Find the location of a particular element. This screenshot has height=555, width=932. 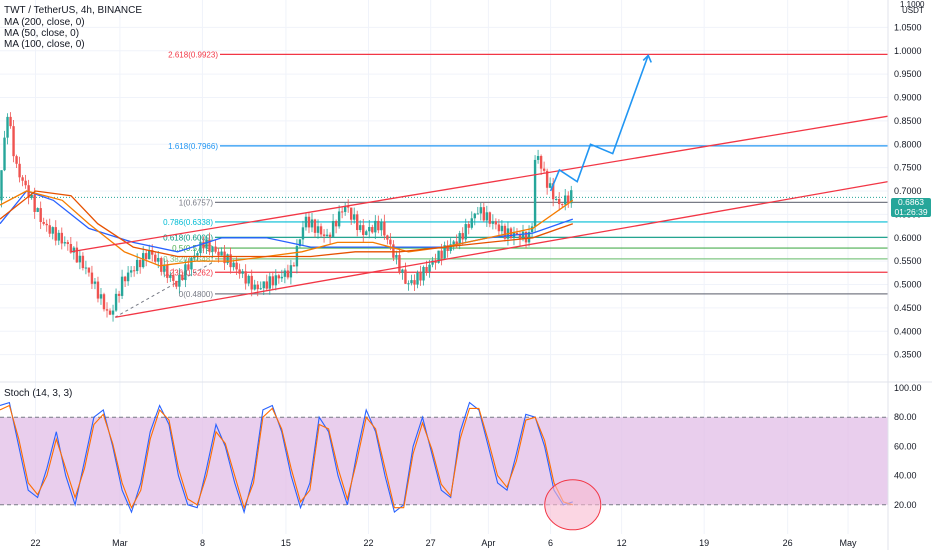

ma100-line is located at coordinates (287, 224).